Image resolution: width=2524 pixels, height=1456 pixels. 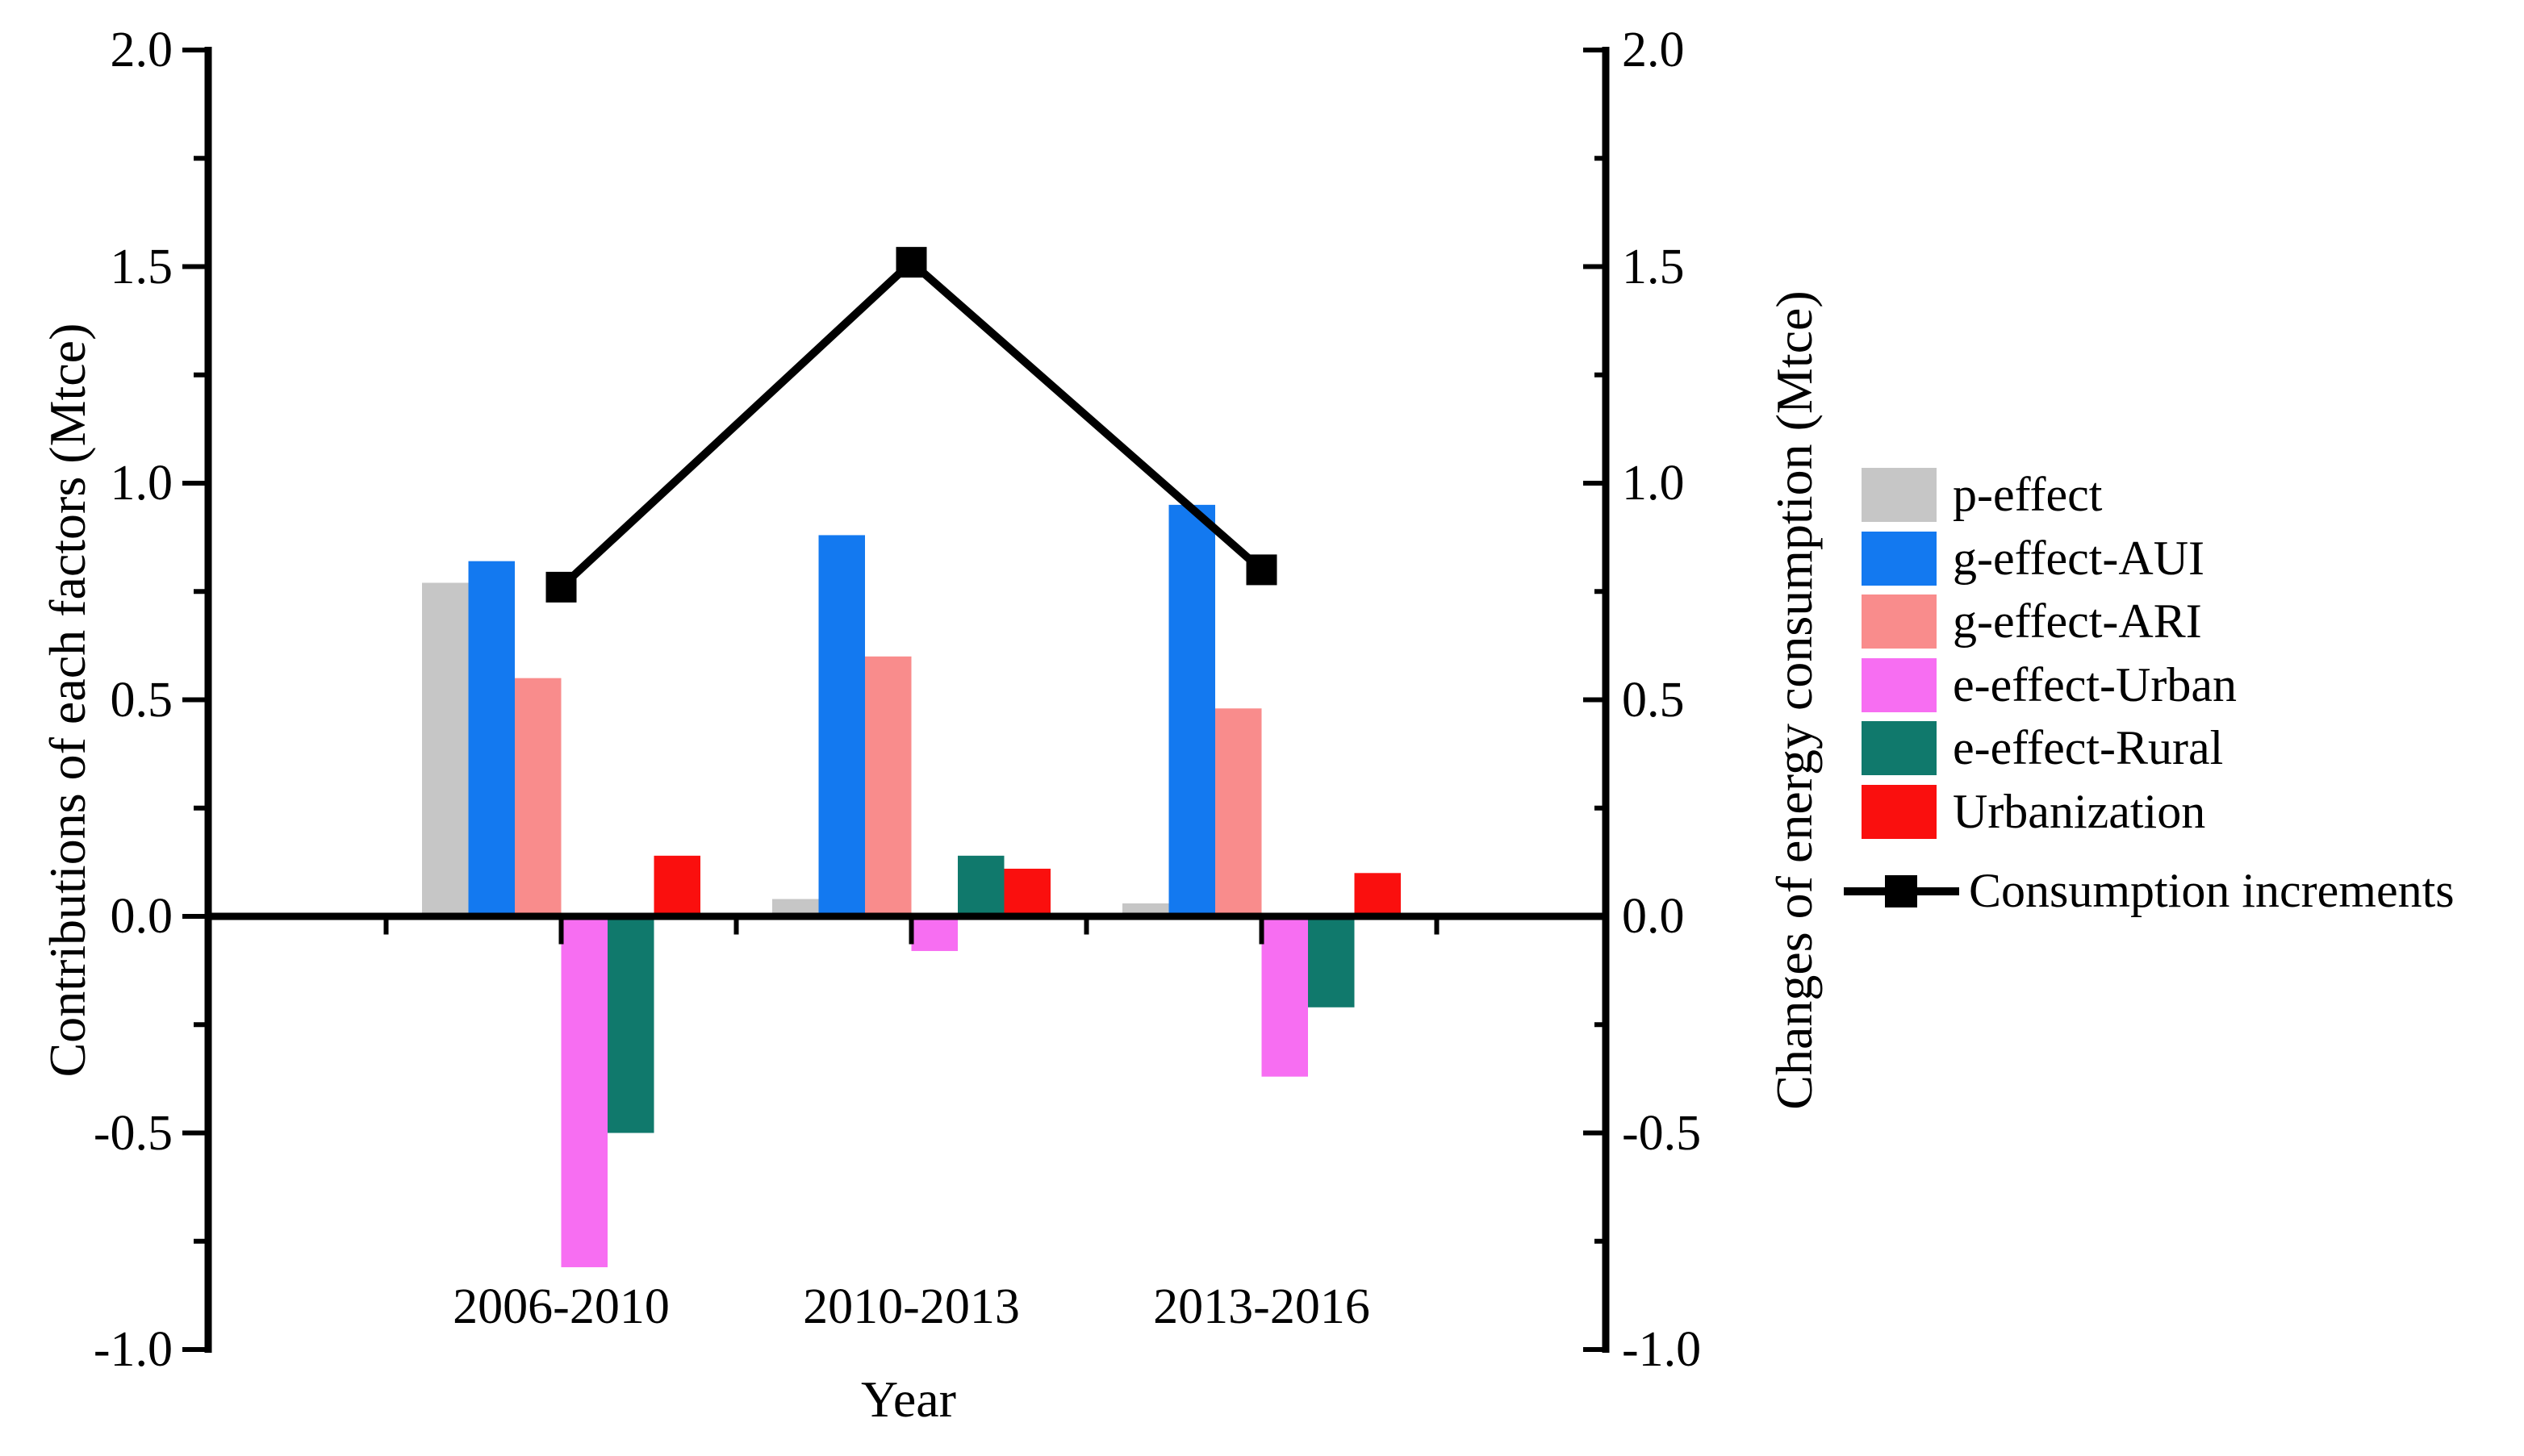 What do you see at coordinates (1662, 1349) in the screenshot?
I see `right-axis-tick-label: -1.0` at bounding box center [1662, 1349].